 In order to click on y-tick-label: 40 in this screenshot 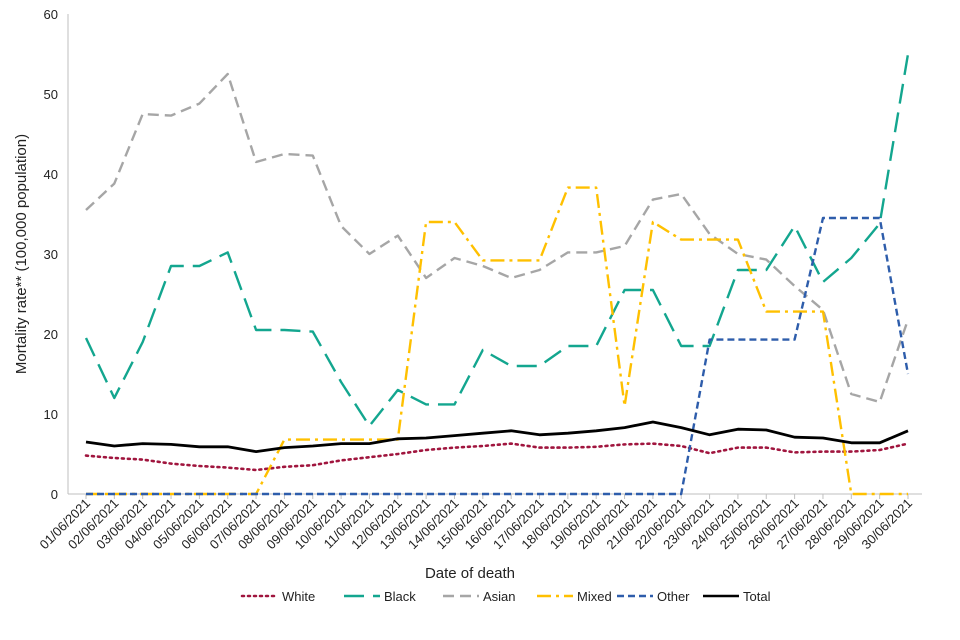, I will do `click(51, 174)`.